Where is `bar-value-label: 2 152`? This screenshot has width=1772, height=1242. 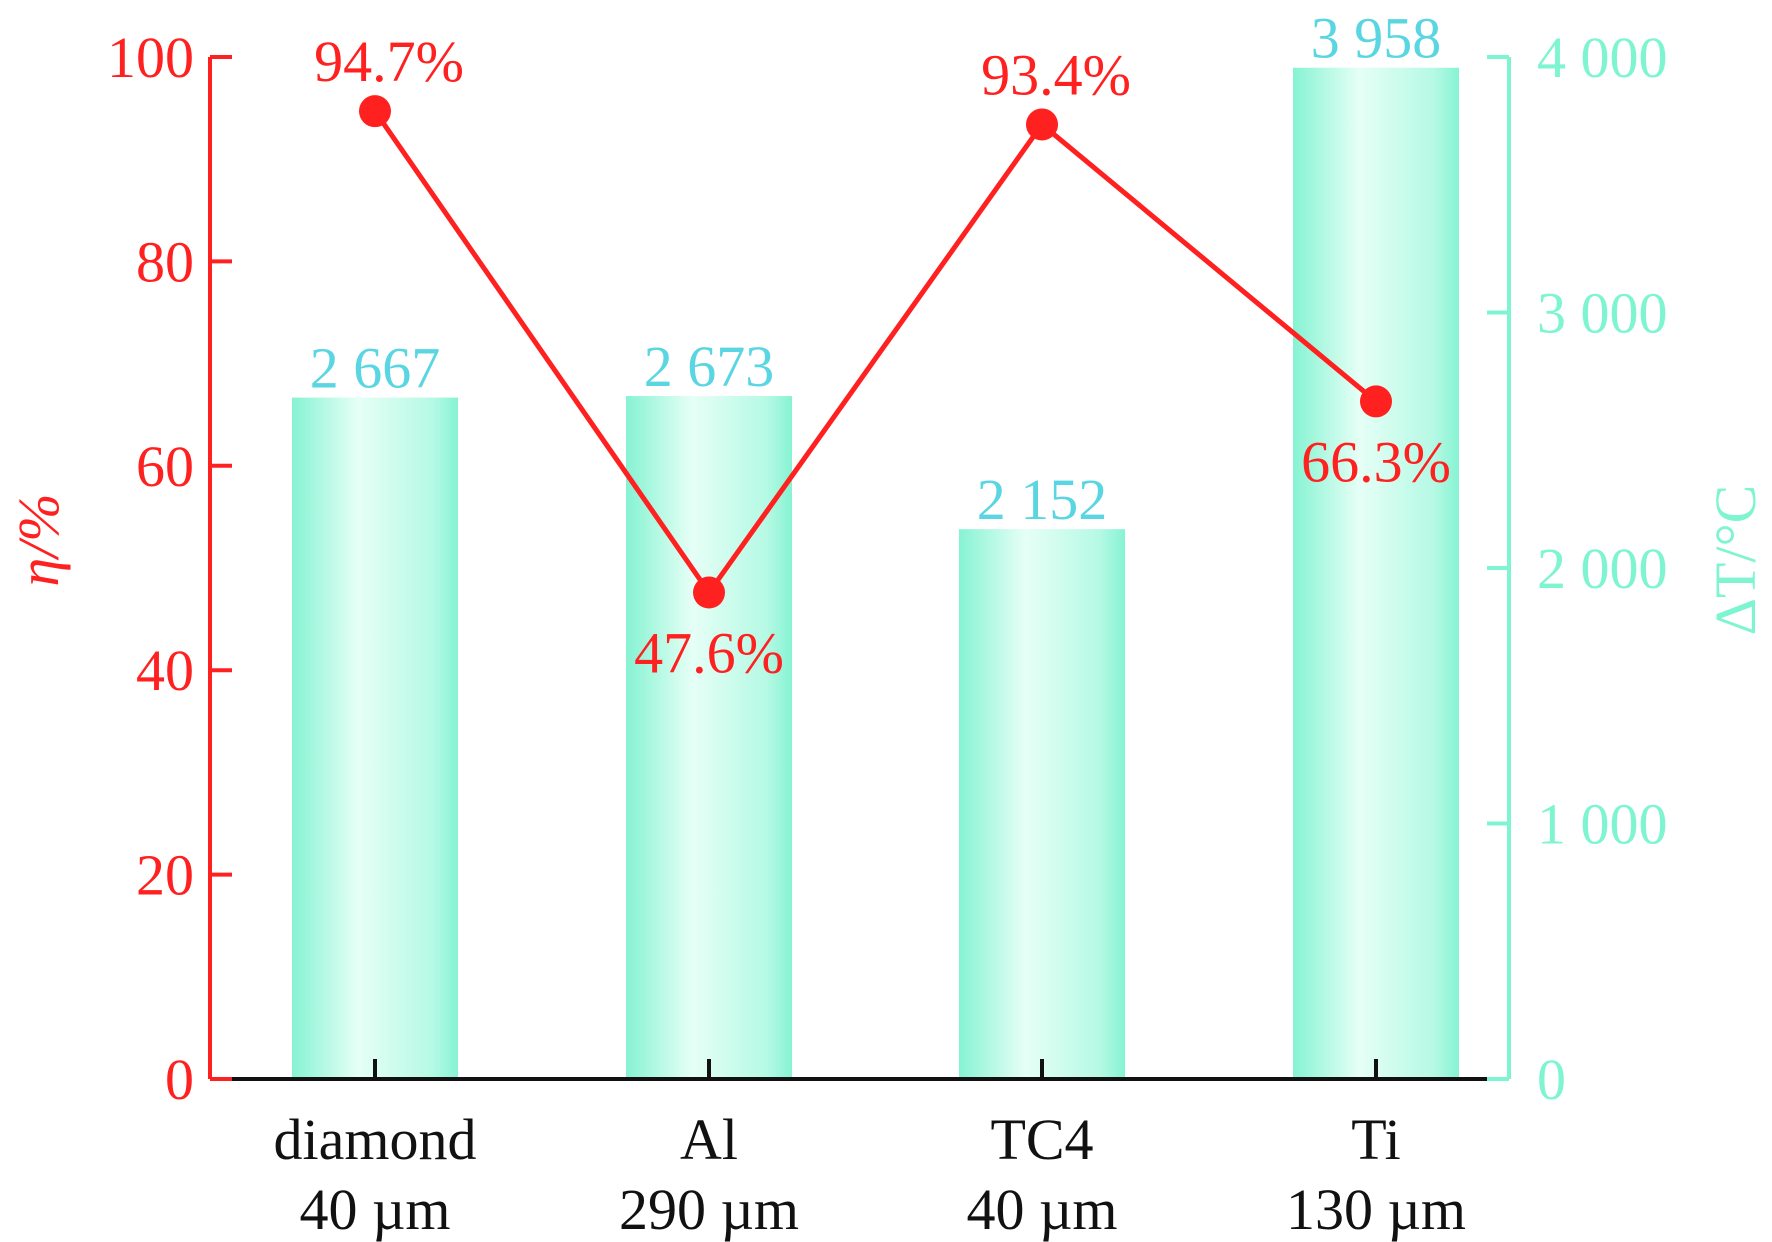
bar-value-label: 2 152 is located at coordinates (1042, 499).